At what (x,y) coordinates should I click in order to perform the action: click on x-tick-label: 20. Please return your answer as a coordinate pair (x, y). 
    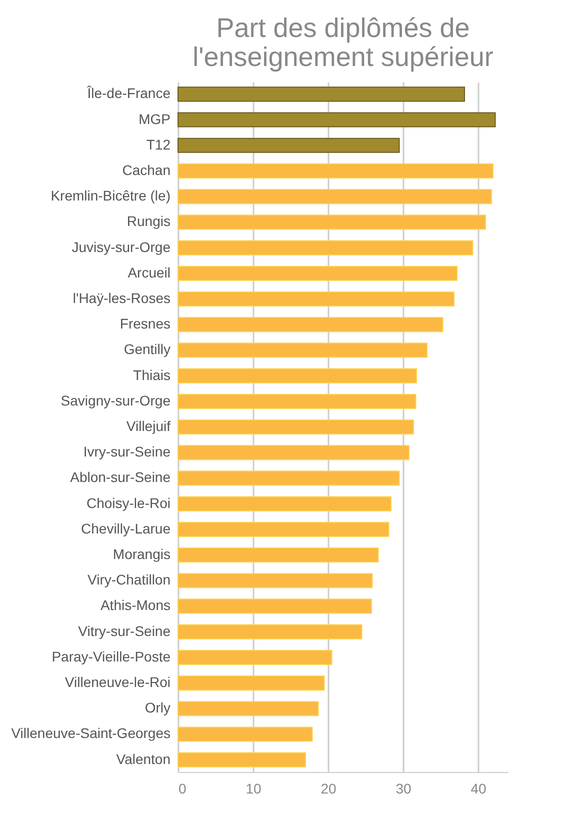
    Looking at the image, I should click on (328, 788).